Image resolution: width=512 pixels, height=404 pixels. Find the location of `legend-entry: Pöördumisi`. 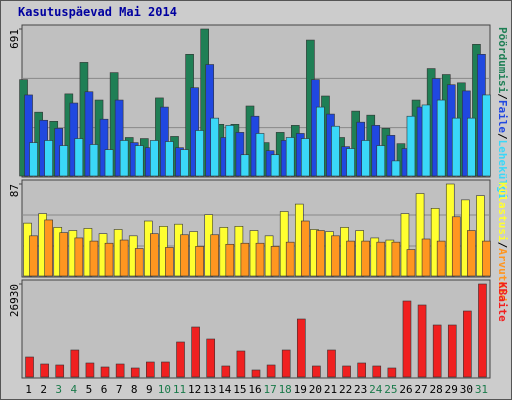

legend-entry: Pöördumisi is located at coordinates (502, 60).